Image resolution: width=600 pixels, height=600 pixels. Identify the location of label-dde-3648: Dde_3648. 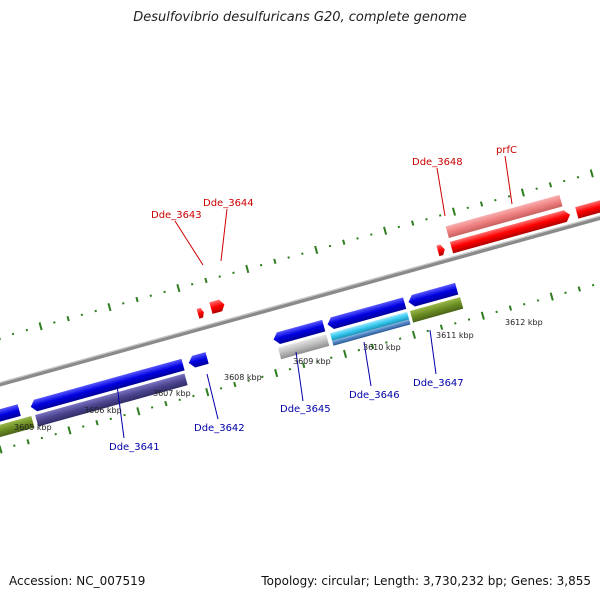
(437, 162).